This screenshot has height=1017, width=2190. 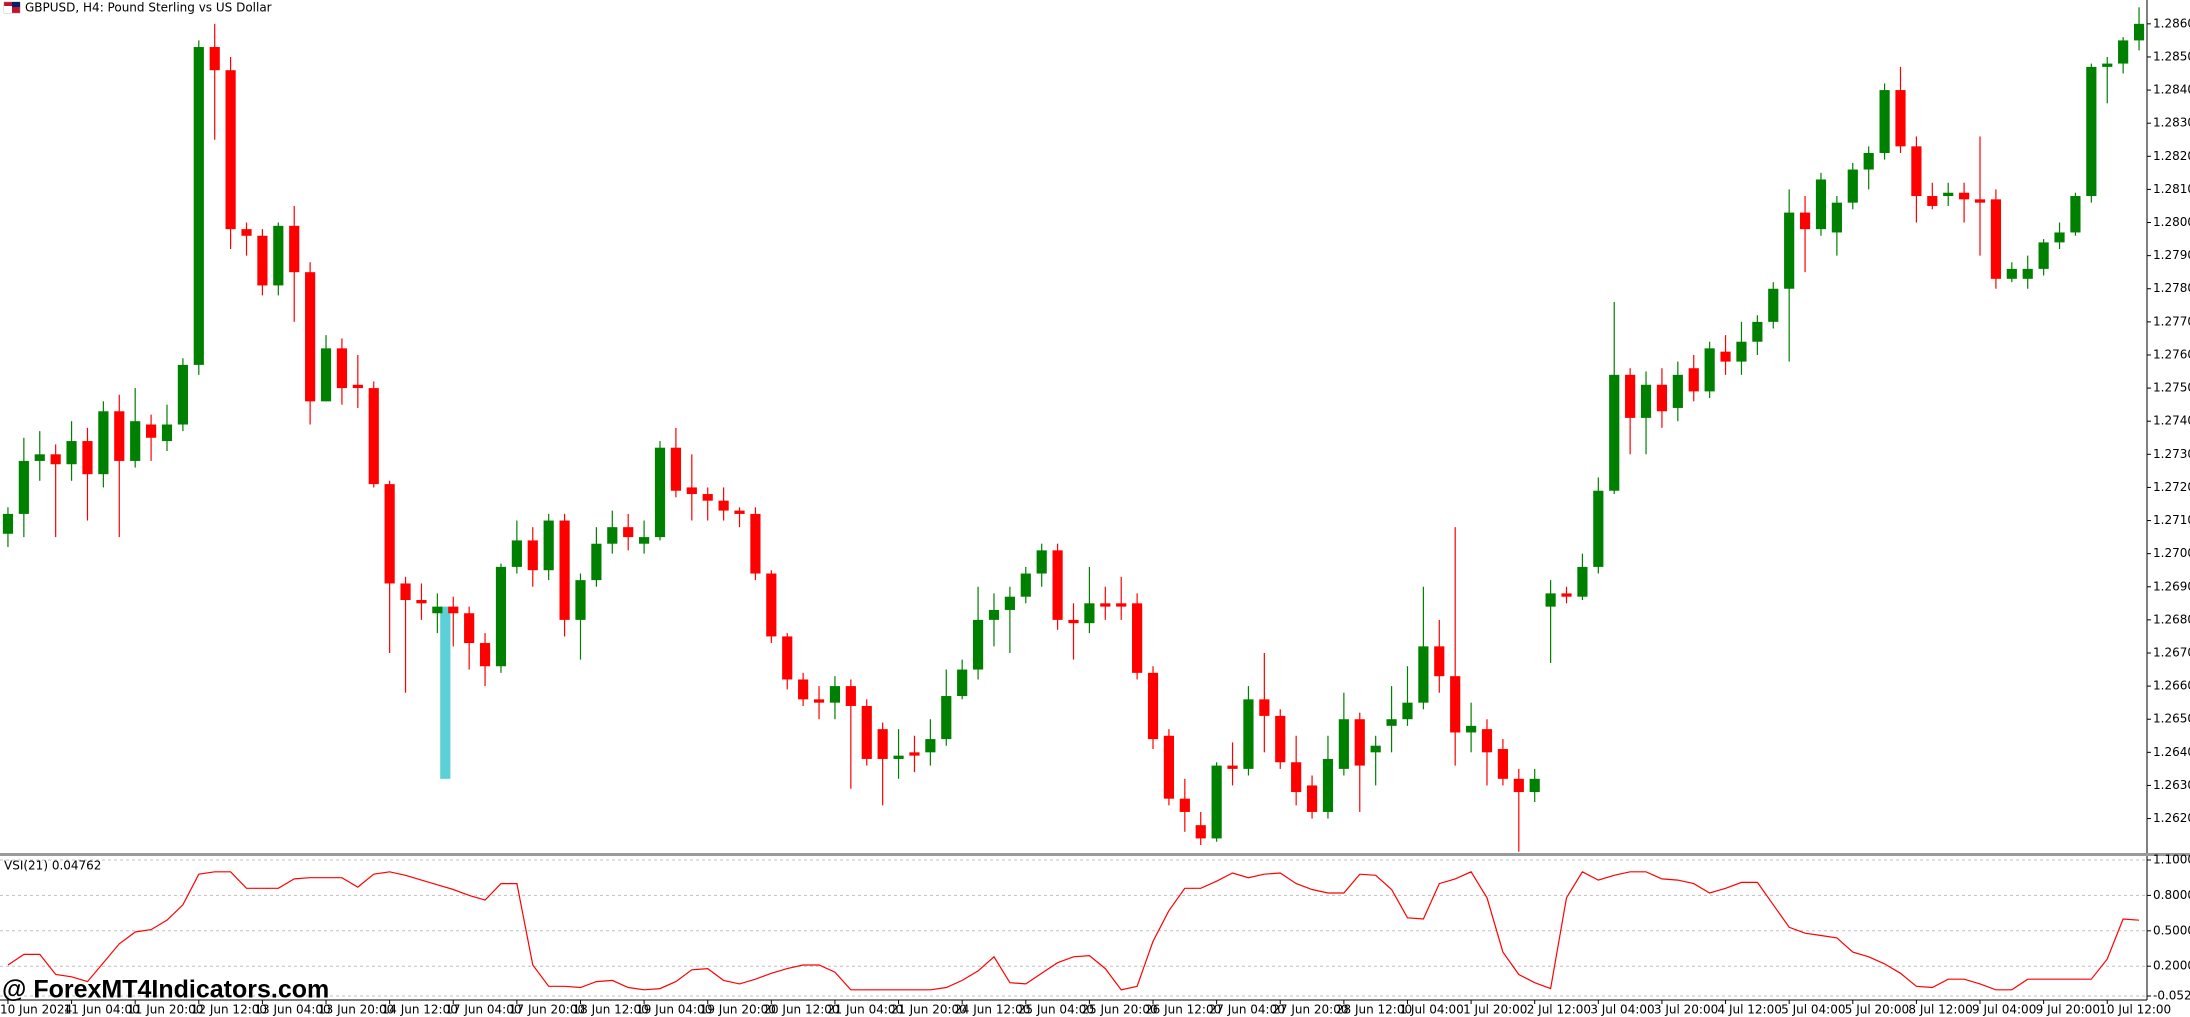 I want to click on y-tick-label: 1.27100, so click(x=2171, y=520).